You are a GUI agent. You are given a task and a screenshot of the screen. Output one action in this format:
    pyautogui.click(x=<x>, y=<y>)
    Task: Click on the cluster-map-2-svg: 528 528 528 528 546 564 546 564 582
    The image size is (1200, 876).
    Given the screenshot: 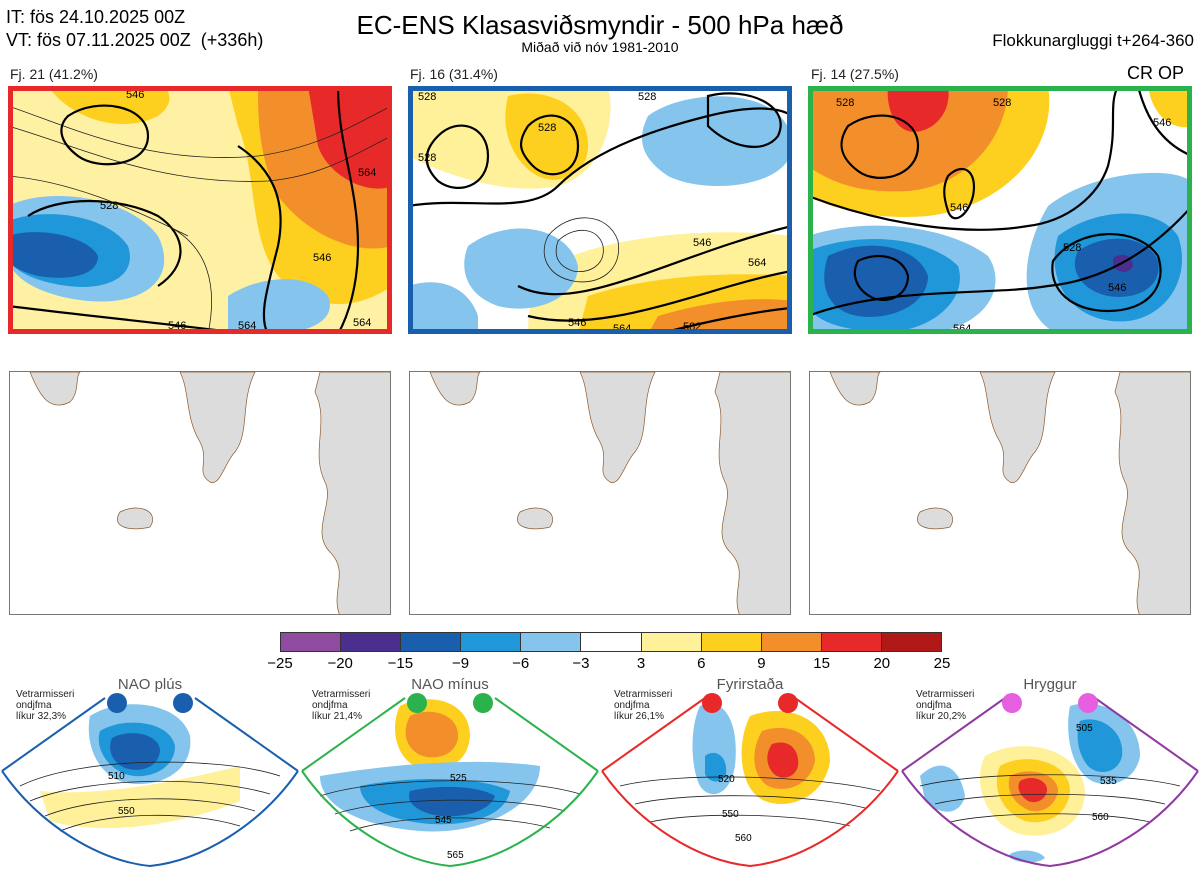 What is the action you would take?
    pyautogui.click(x=600, y=210)
    